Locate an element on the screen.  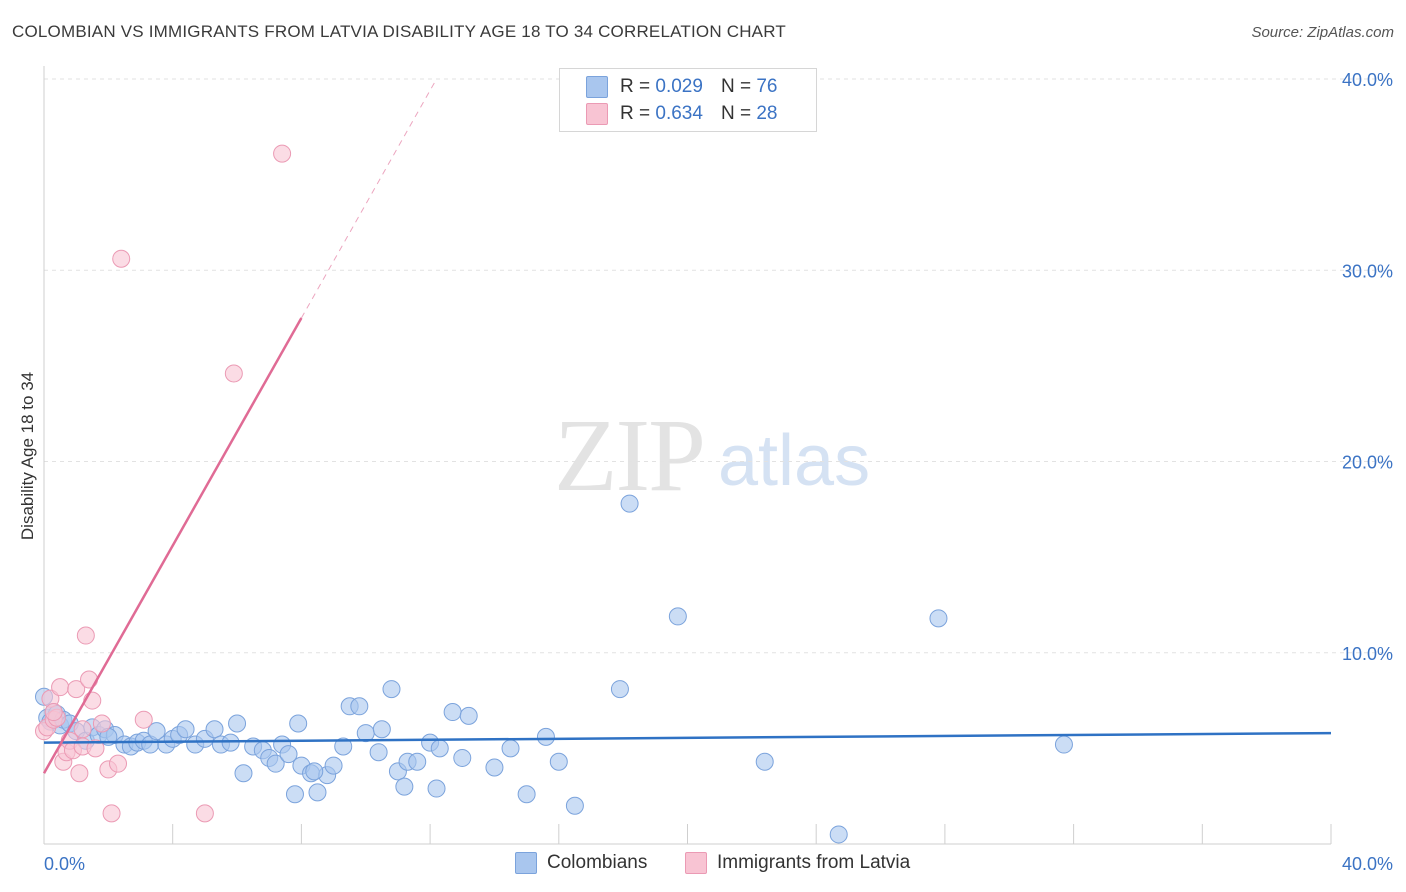
bottom-legend-swatch-pink is located at coordinates (696, 863).